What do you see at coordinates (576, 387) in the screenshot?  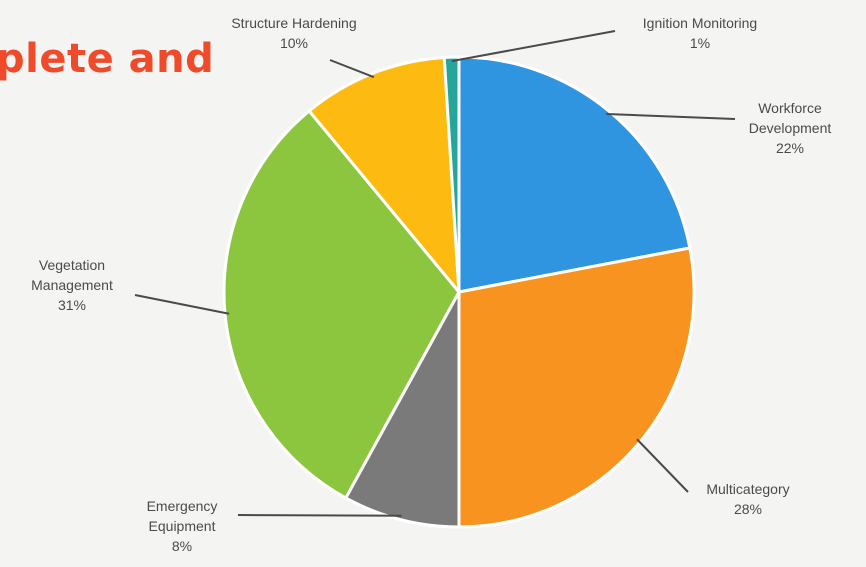 I see `pie-slice-multicategory` at bounding box center [576, 387].